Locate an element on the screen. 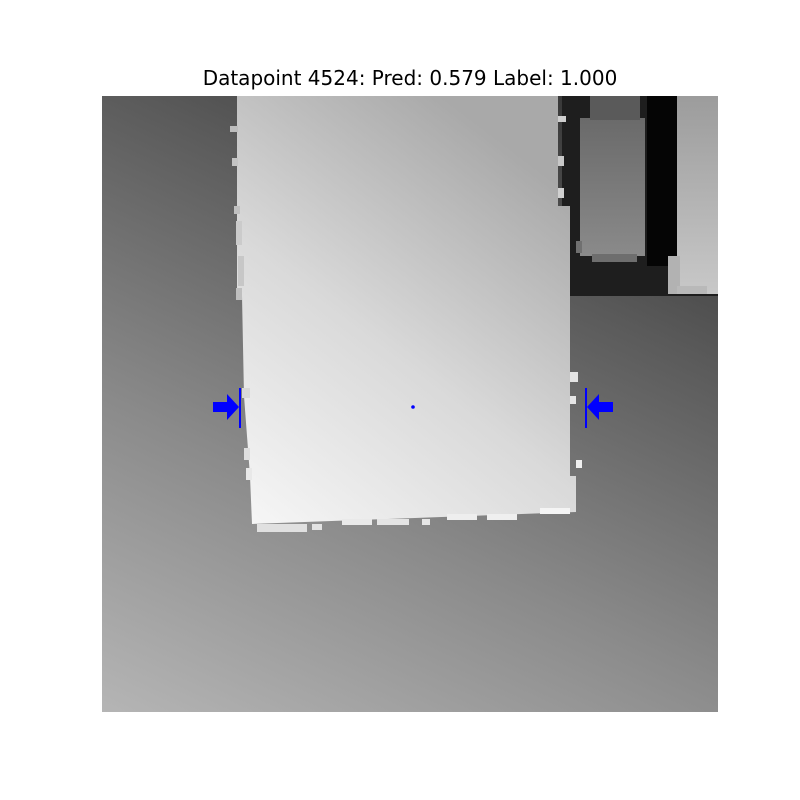 The height and width of the screenshot is (800, 800). figure-title: Datapoint 4524: Pred: 0.579 Label: 1.000 is located at coordinates (410, 78).